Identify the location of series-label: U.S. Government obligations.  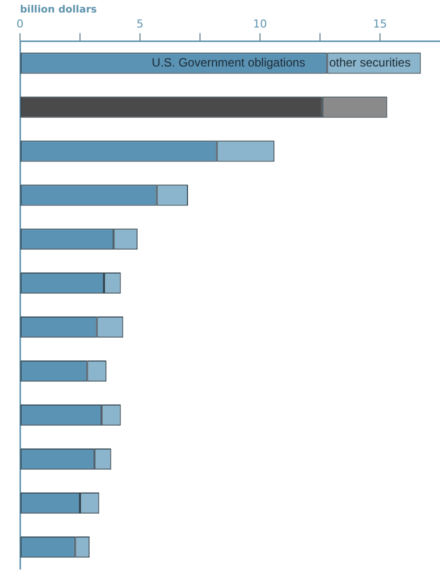
(229, 63).